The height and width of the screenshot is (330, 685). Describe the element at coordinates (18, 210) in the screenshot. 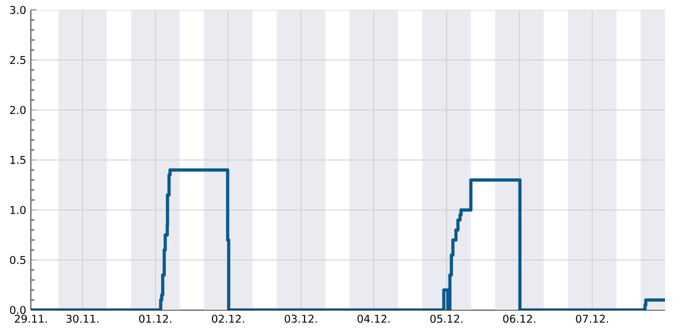

I see `y-tick-label: 1.0` at that location.